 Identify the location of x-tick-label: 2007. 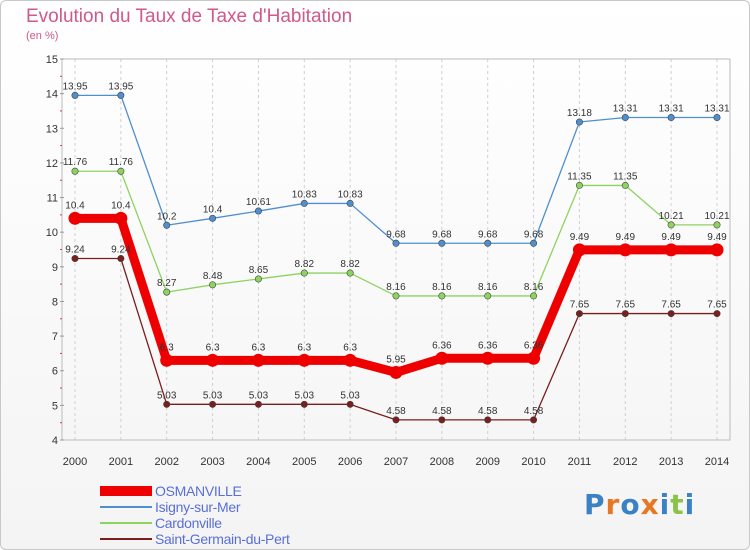
(396, 462).